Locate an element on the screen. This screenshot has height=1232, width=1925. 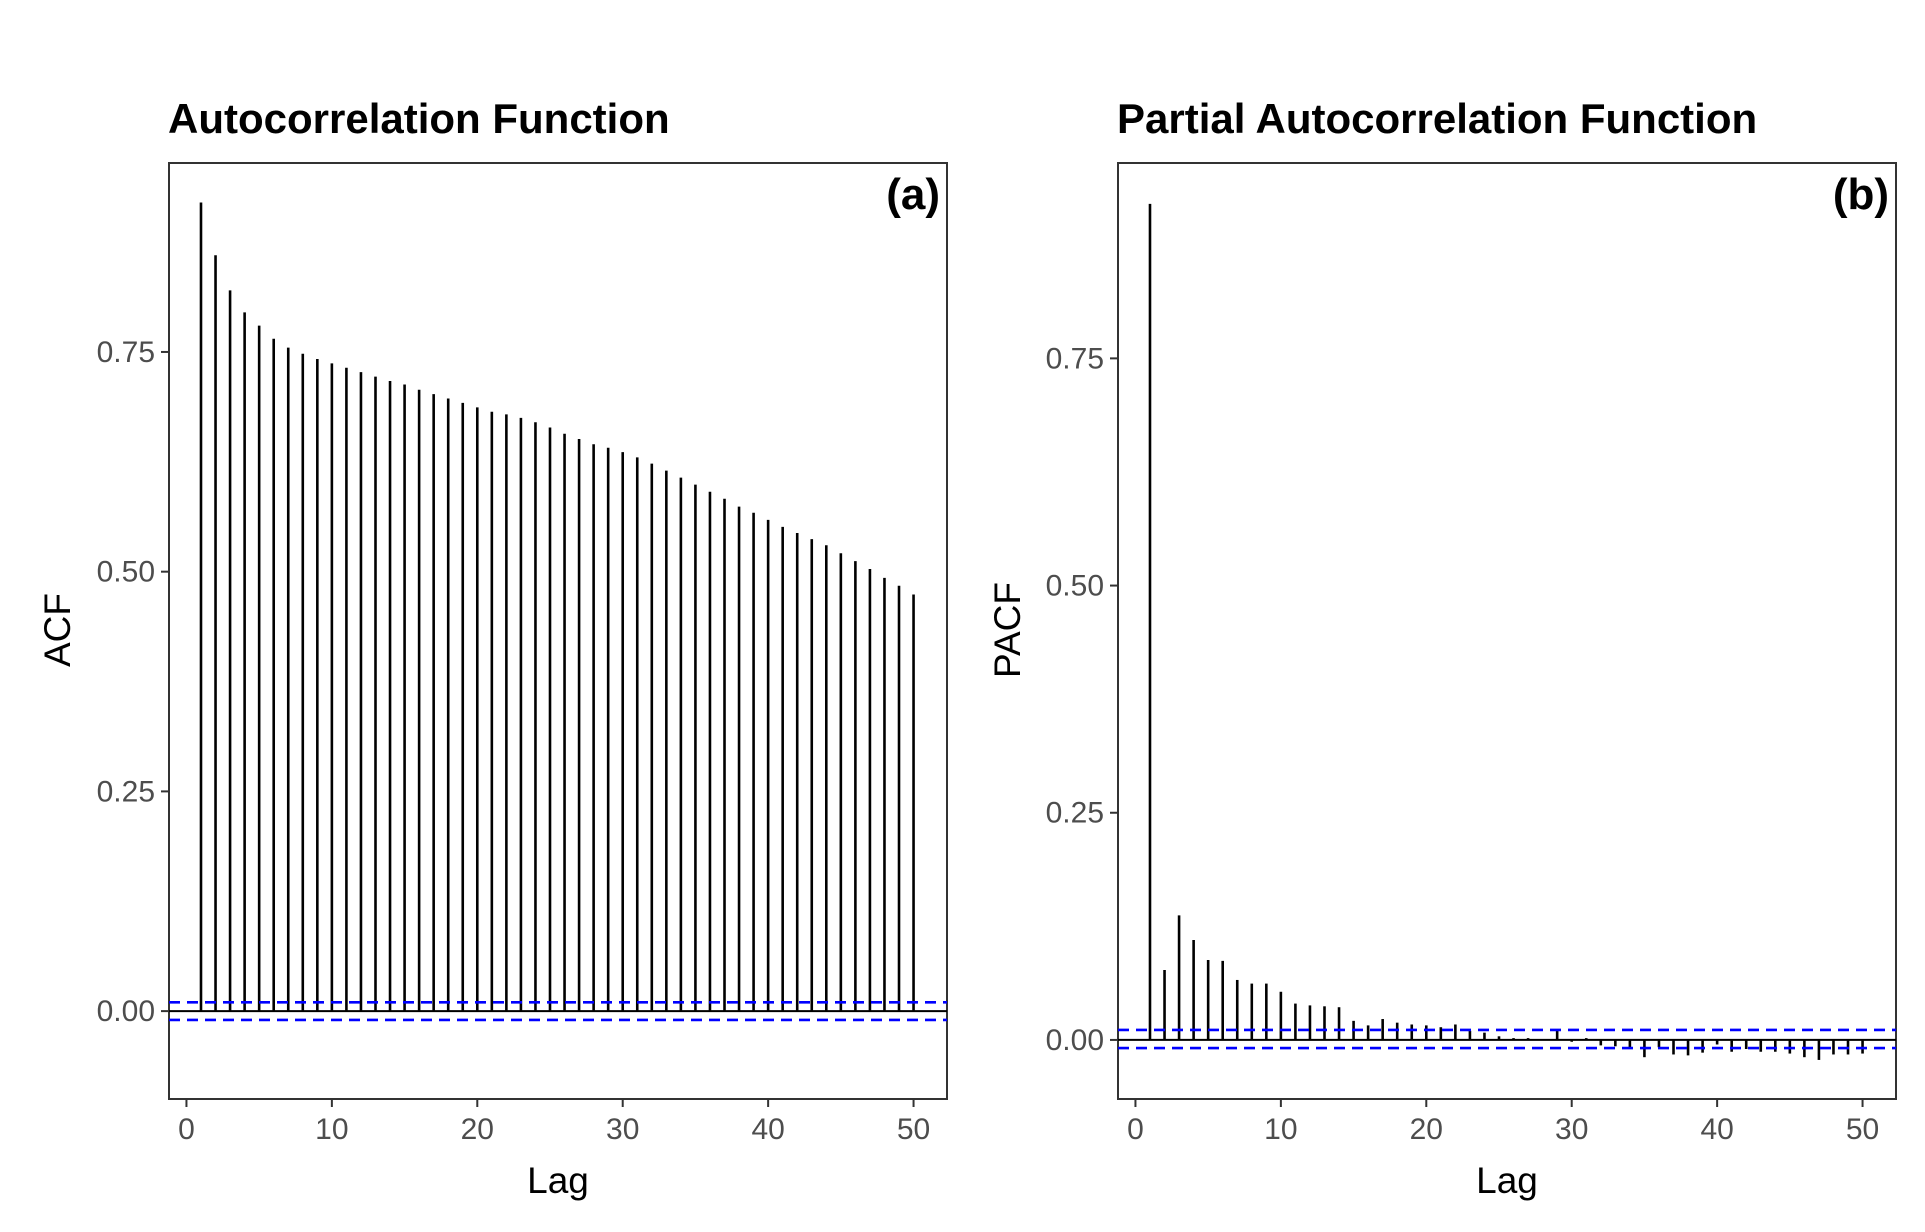
pacf-y-axis: 0.00 0.25 0.50 0.75 is located at coordinates (1082, 699).